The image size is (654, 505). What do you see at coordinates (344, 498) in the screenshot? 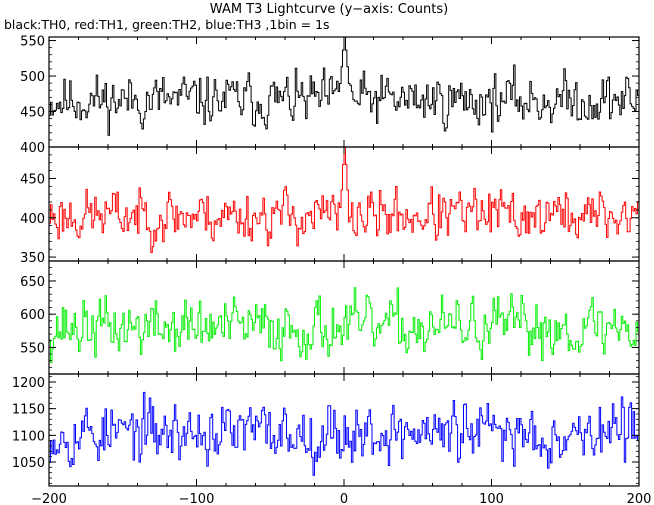
I see `x-tick-label: 0` at bounding box center [344, 498].